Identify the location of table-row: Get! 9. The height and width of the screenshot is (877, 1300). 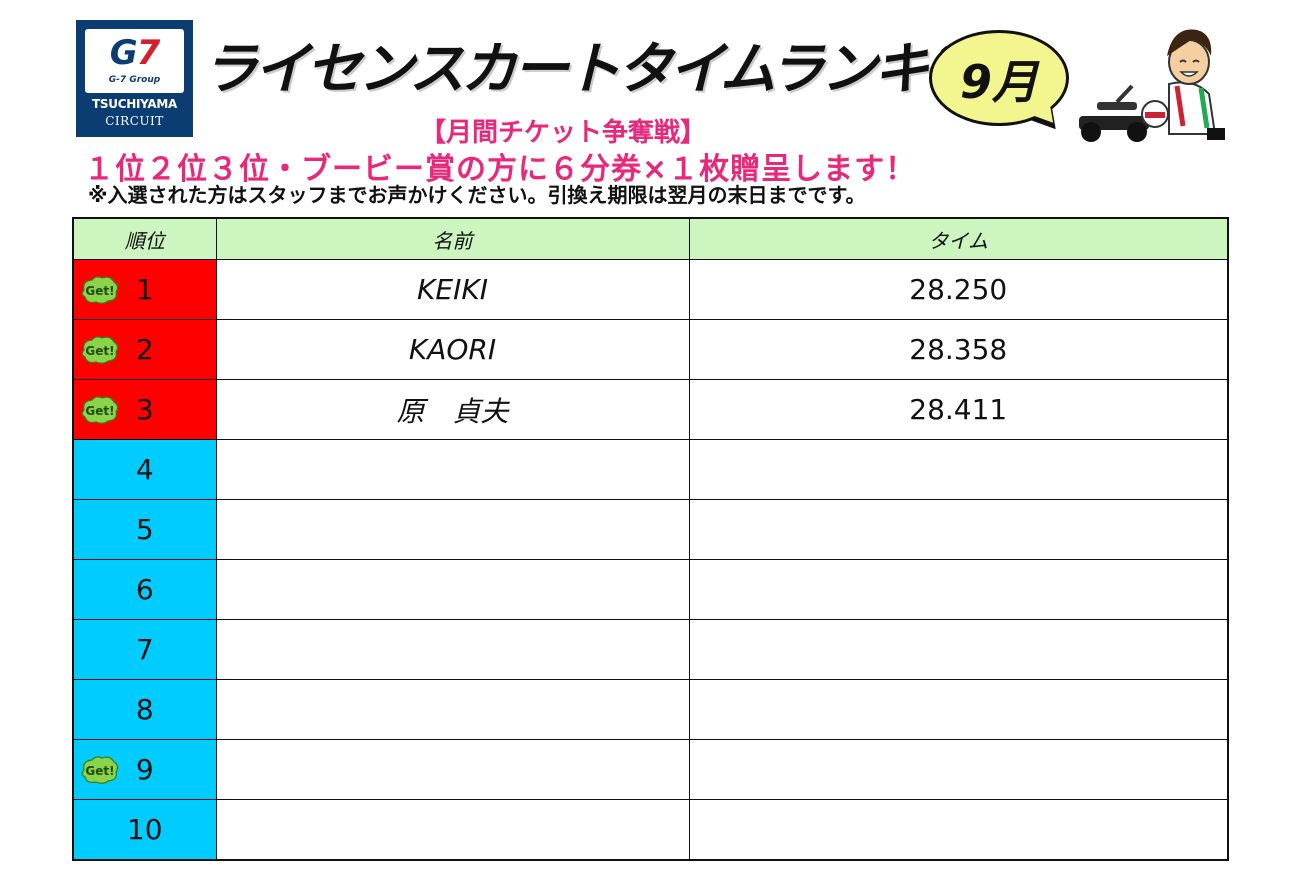
(650, 769).